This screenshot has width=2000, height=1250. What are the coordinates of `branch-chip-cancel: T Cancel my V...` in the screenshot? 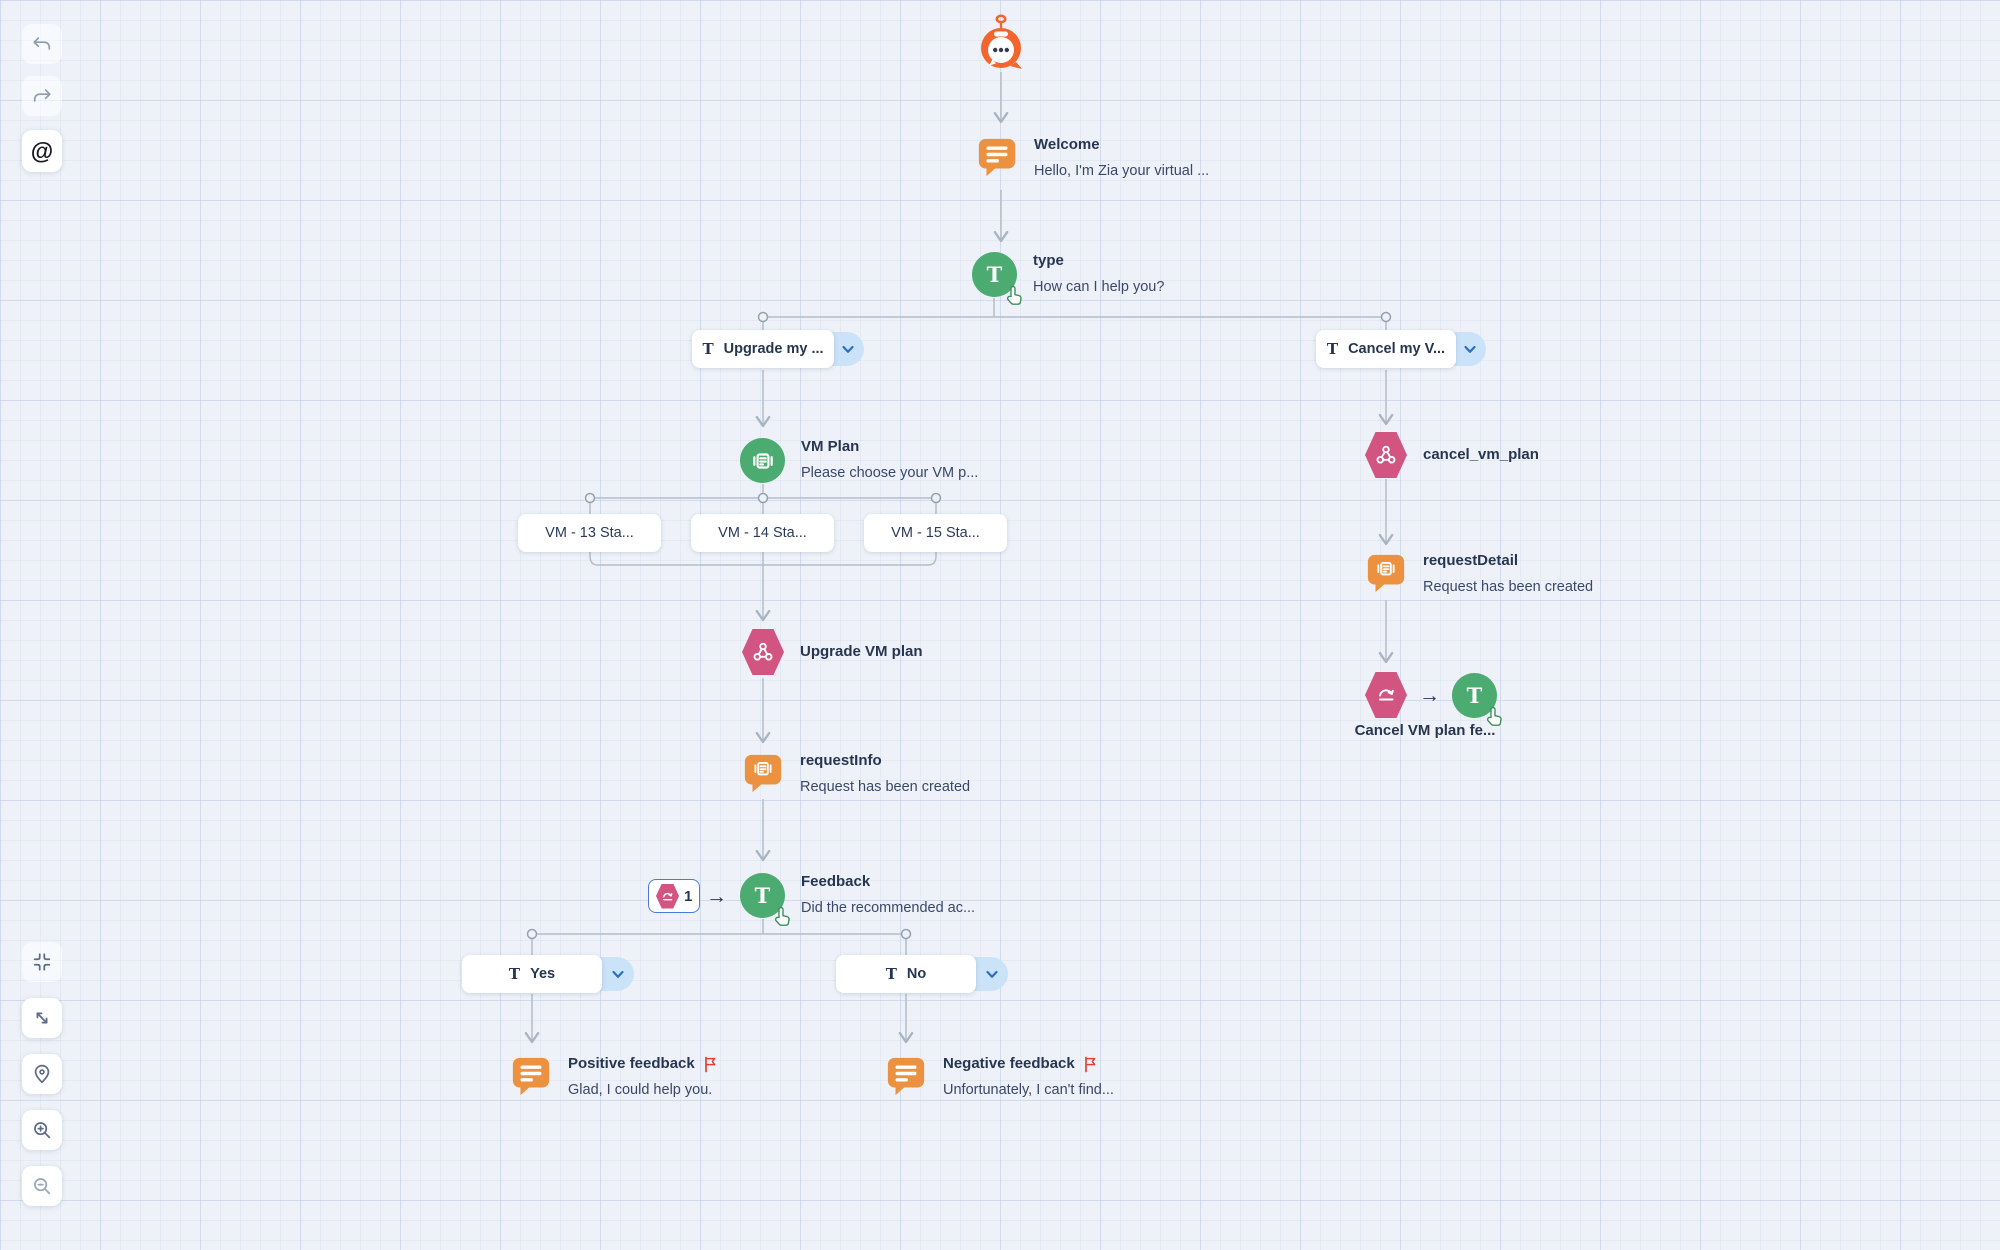 It's located at (1401, 349).